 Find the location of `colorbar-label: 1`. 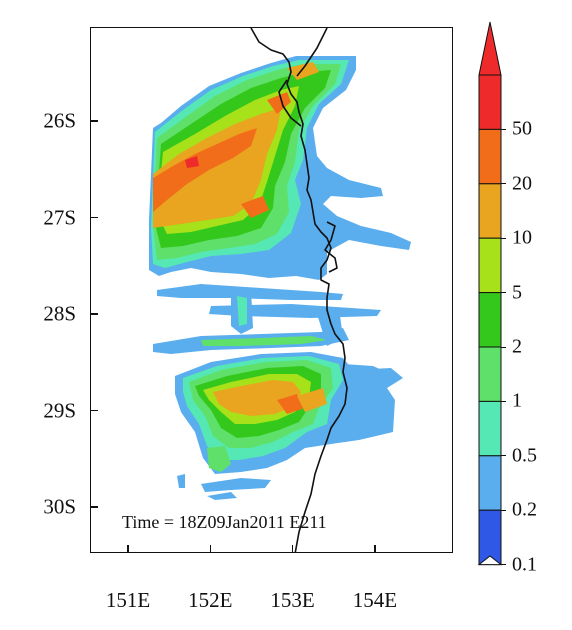

colorbar-label: 1 is located at coordinates (517, 400).